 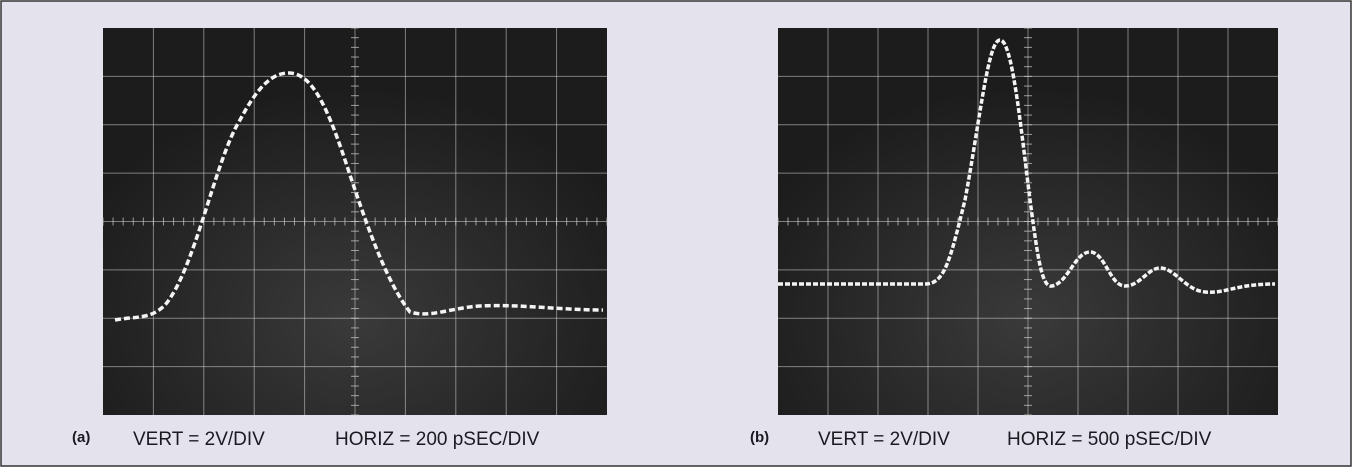 I want to click on horizontal-scale: HORIZ = 500 pSEC/DIV, so click(x=1109, y=439).